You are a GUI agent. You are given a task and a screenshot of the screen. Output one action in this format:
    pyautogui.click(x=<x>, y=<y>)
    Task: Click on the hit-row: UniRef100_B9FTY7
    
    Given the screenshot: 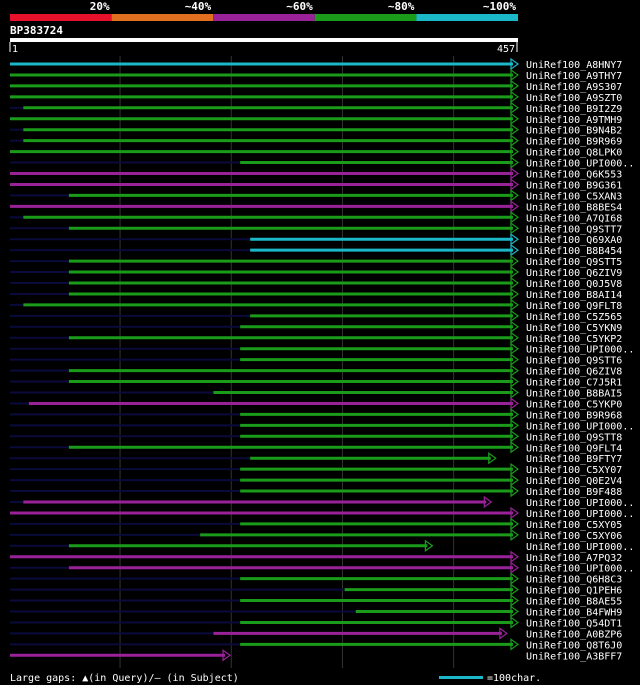 What is the action you would take?
    pyautogui.click(x=316, y=458)
    